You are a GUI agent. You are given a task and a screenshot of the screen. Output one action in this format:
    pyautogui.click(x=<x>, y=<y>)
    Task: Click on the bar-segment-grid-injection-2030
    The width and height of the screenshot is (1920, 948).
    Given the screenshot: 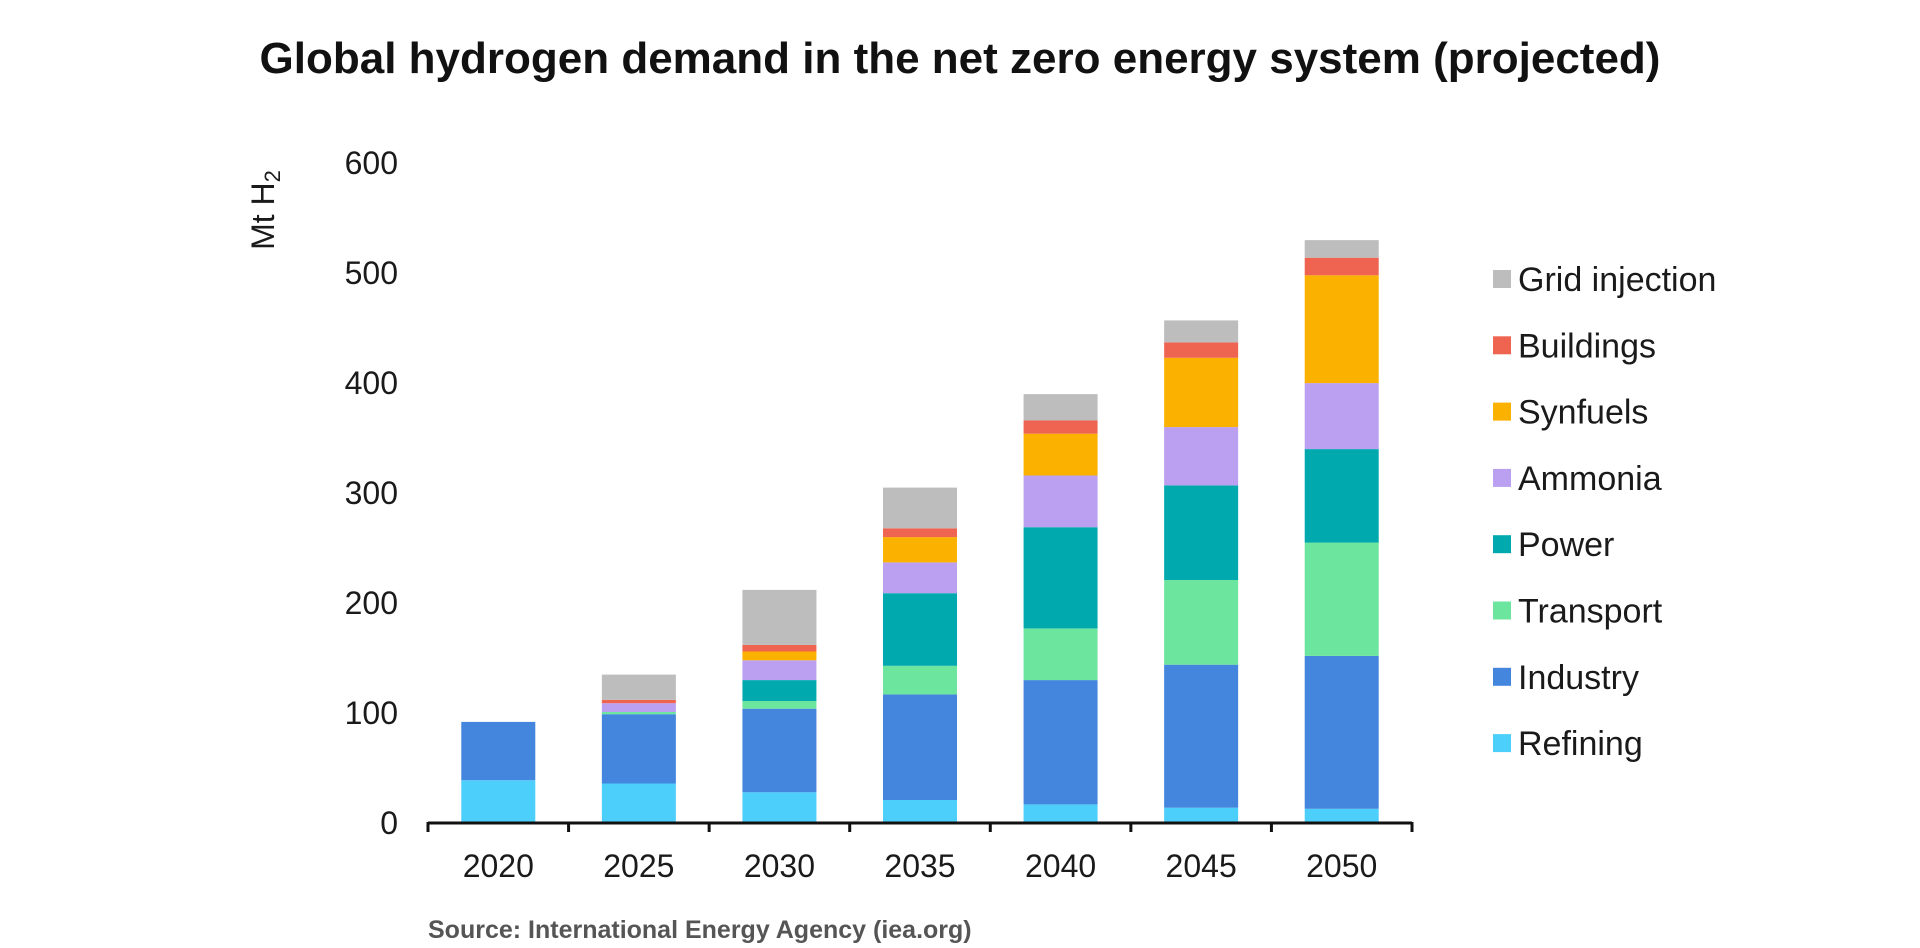 What is the action you would take?
    pyautogui.click(x=779, y=617)
    